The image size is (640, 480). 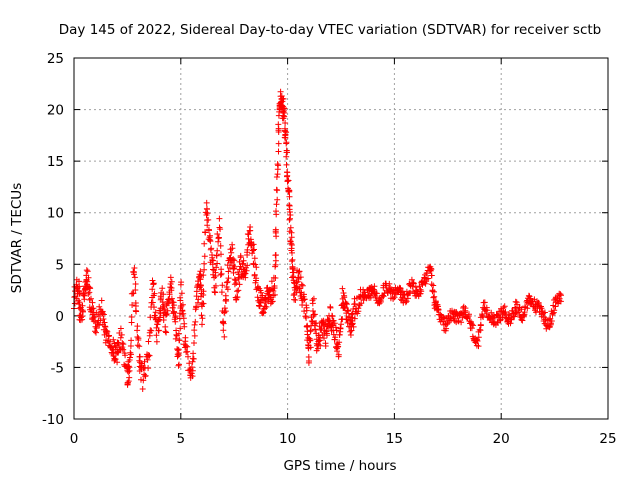 I want to click on x-tick-label: 20, so click(x=501, y=439).